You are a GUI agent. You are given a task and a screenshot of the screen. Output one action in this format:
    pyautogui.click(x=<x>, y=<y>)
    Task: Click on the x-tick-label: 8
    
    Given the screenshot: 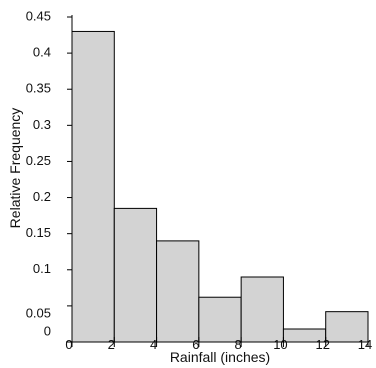 What is the action you would take?
    pyautogui.click(x=238, y=344)
    